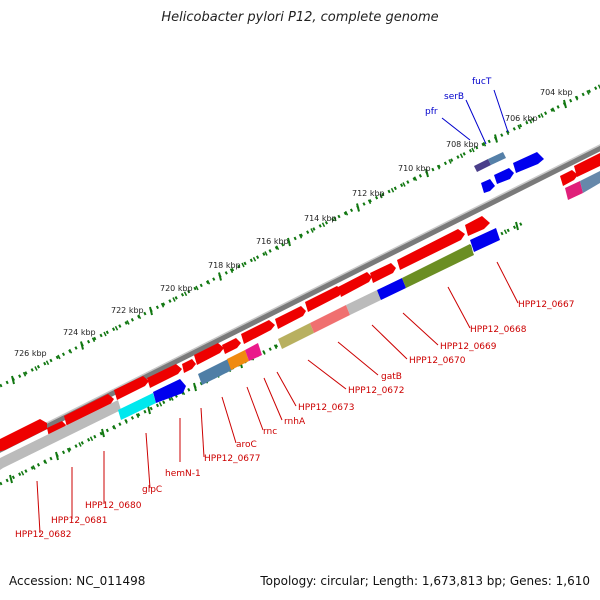  I want to click on ruler-label: 710 kbp, so click(414, 168).